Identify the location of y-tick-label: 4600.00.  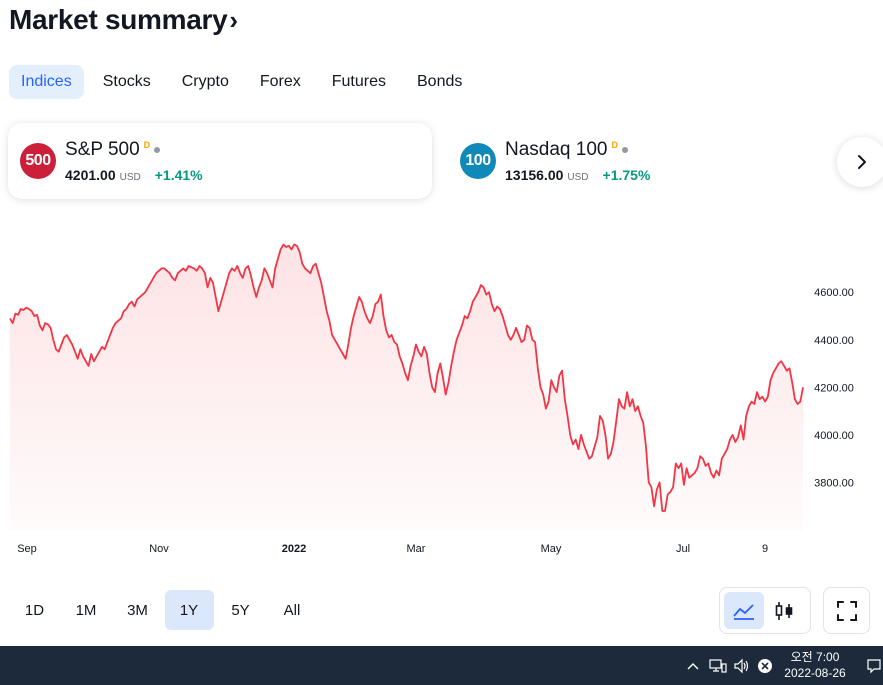
(834, 293).